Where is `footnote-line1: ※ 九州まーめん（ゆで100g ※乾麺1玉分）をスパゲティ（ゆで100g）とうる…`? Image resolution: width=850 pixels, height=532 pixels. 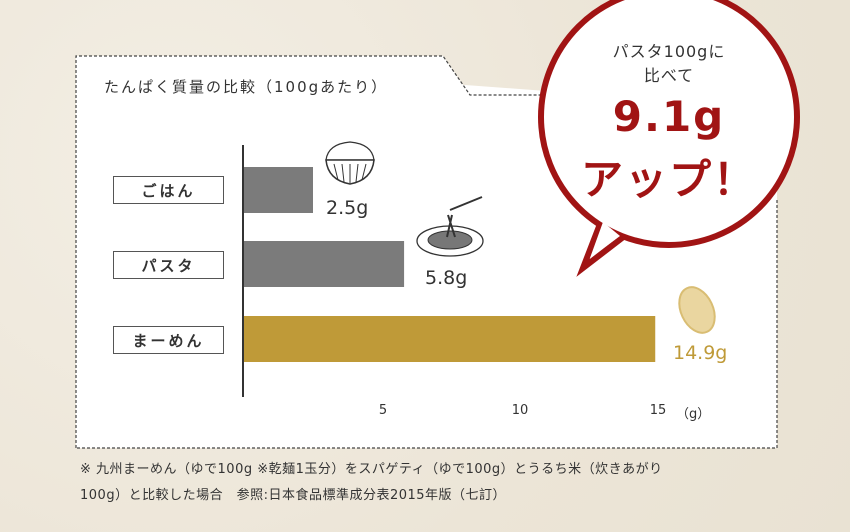
footnote-line1: ※ 九州まーめん（ゆで100g ※乾麺1玉分）をスパゲティ（ゆで100g）とうる… is located at coordinates (371, 469).